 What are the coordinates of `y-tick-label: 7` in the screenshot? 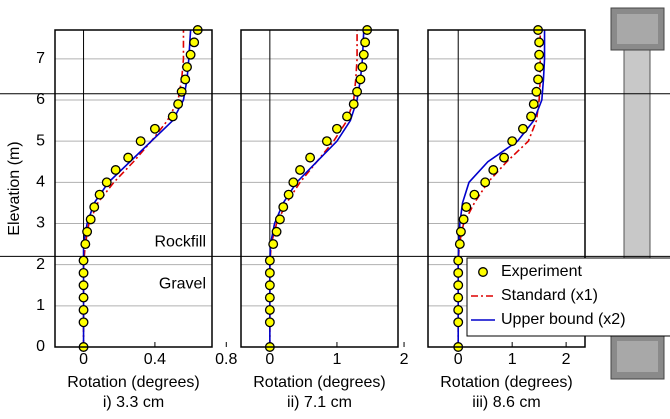 It's located at (40, 58).